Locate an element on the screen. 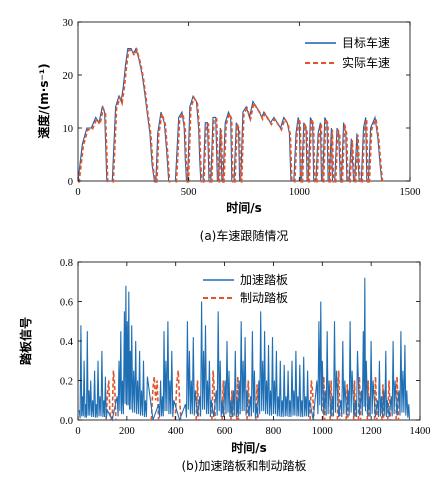  chart-b-xtick-label: 800 is located at coordinates (274, 431).